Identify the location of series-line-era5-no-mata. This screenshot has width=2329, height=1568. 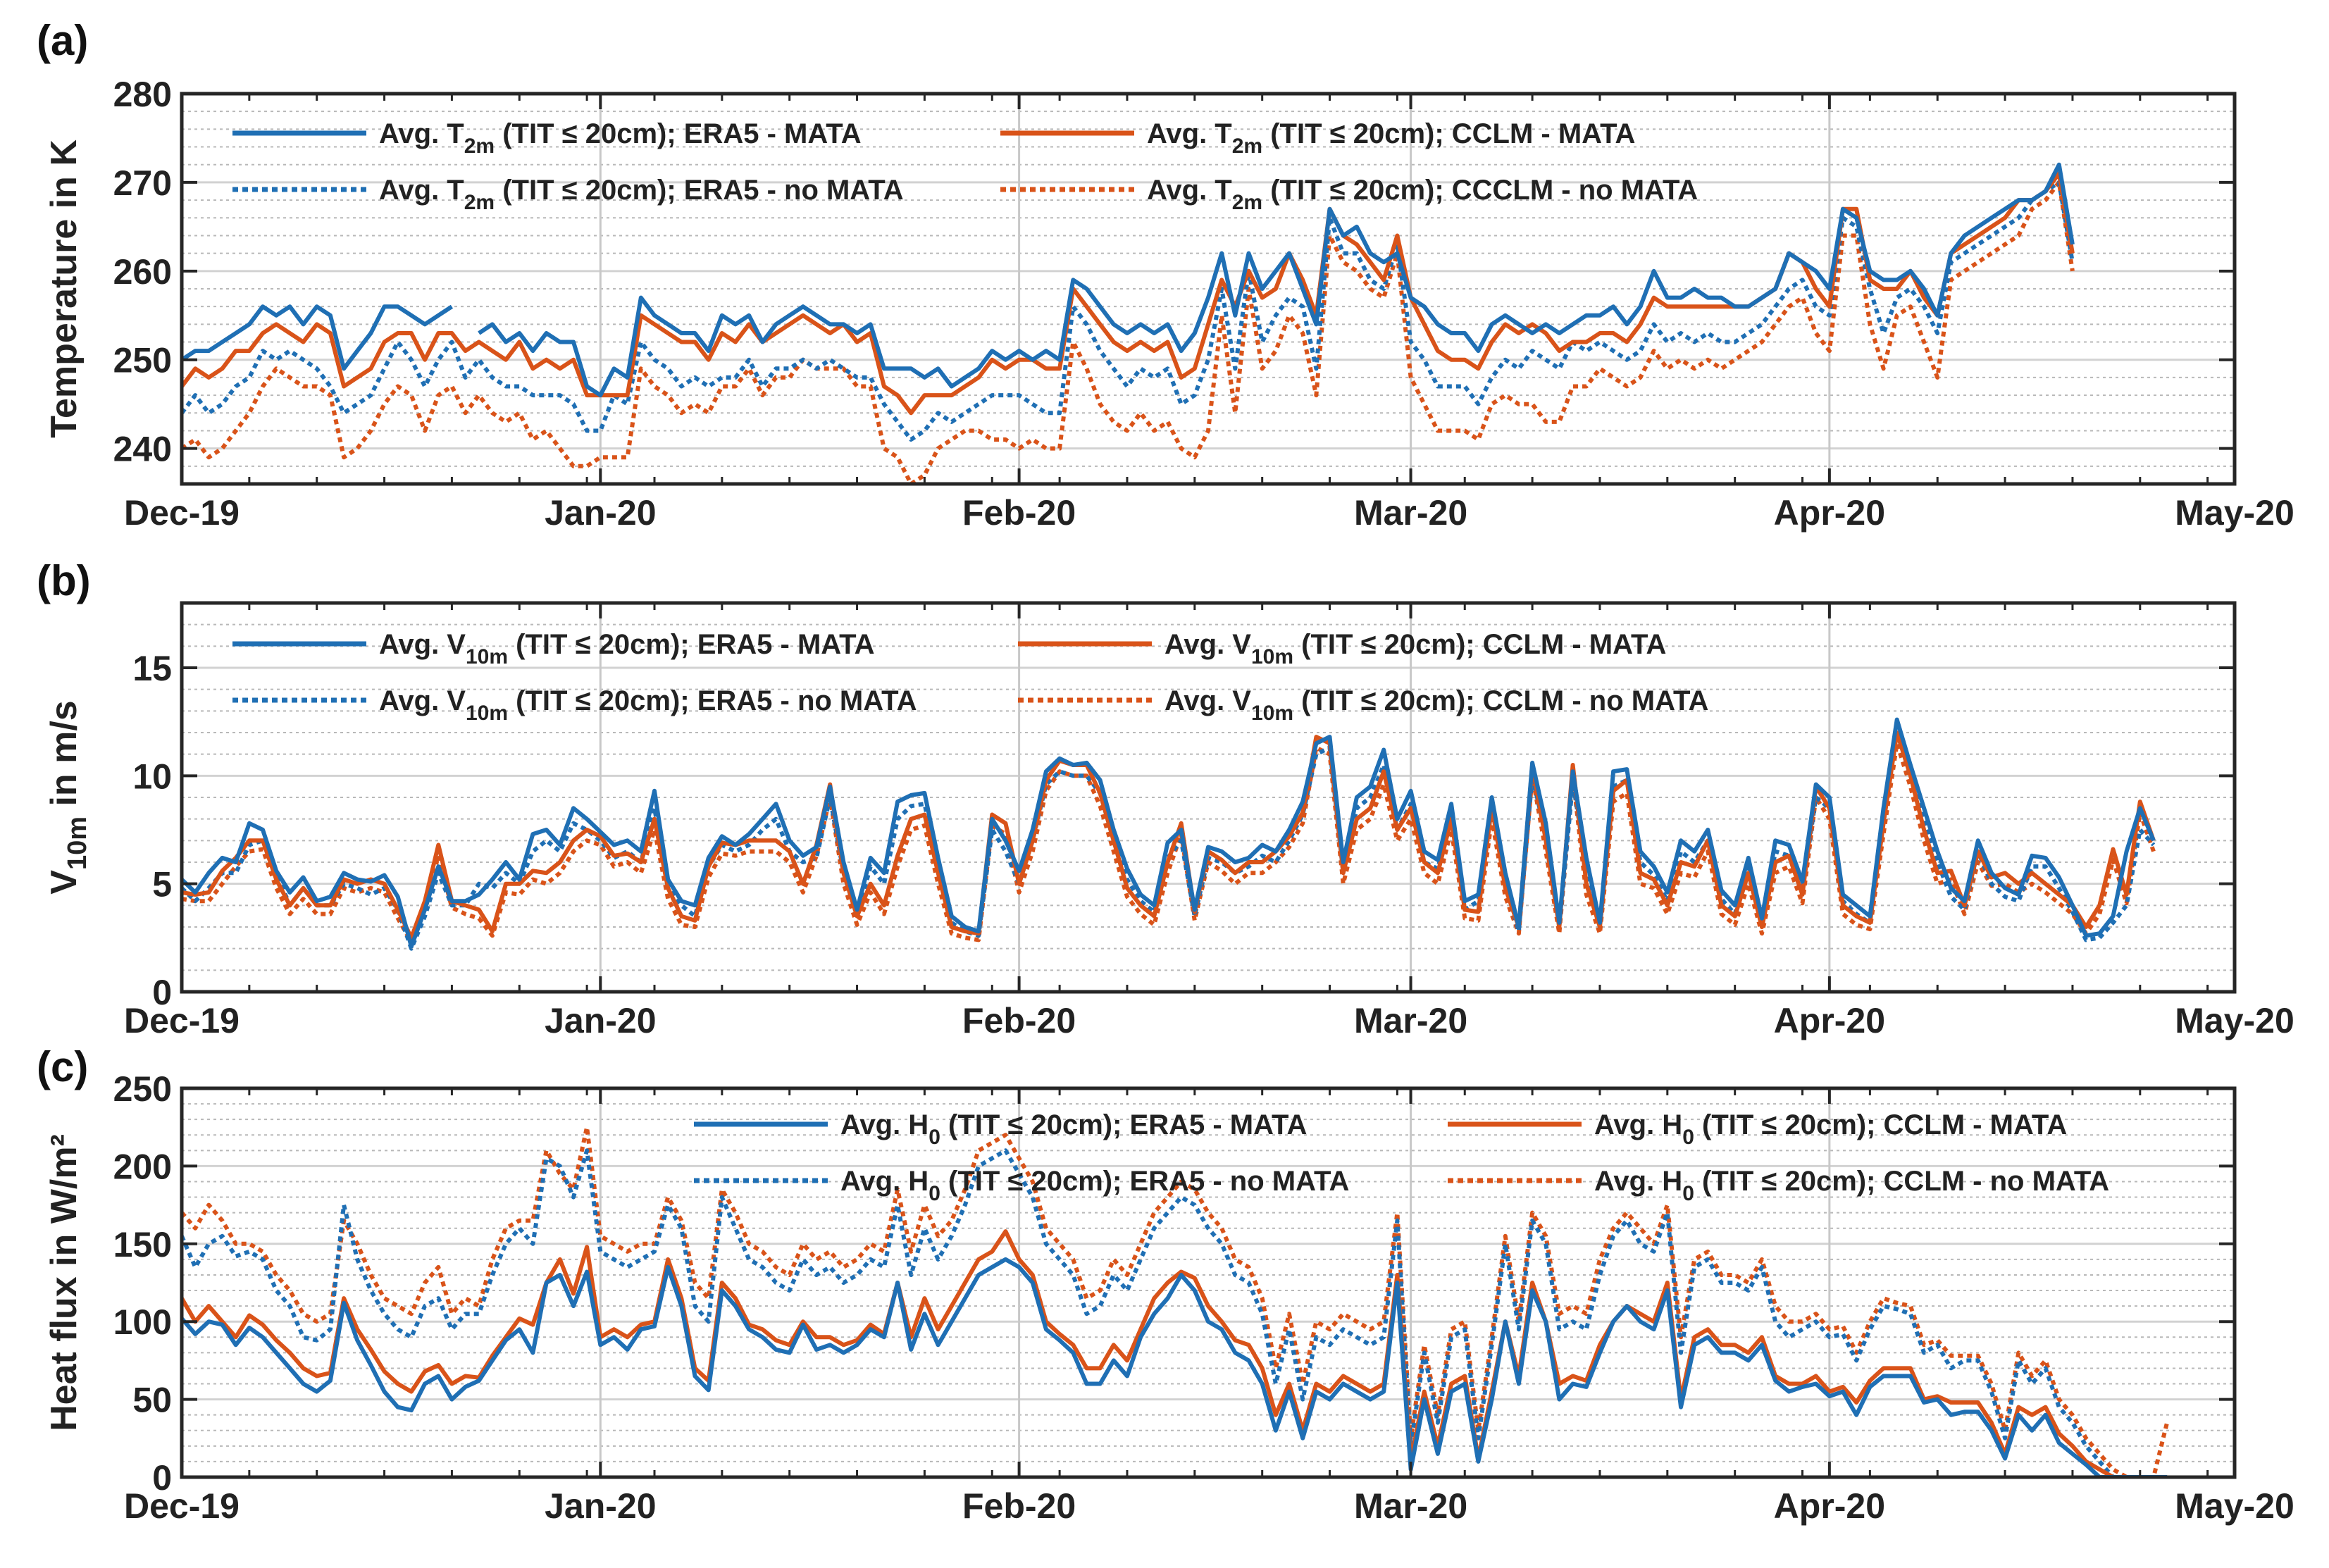
(1129, 311).